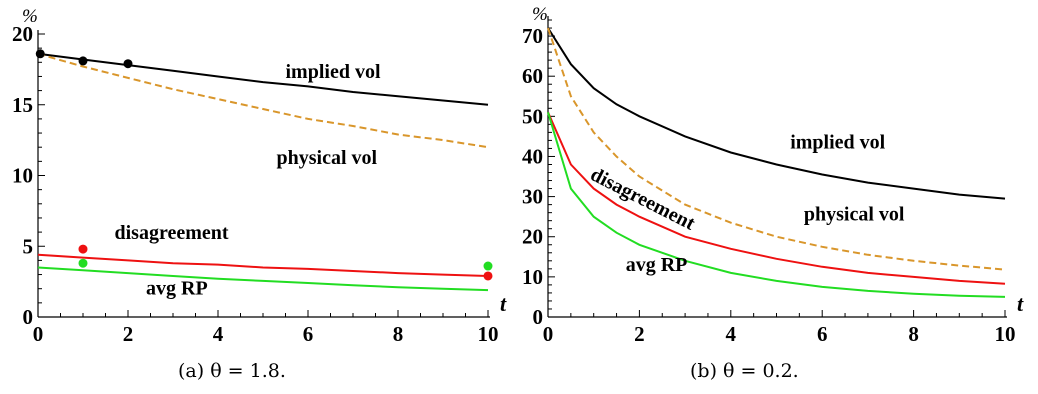  What do you see at coordinates (232, 371) in the screenshot?
I see `caption-a: (a) θ = 1.8.` at bounding box center [232, 371].